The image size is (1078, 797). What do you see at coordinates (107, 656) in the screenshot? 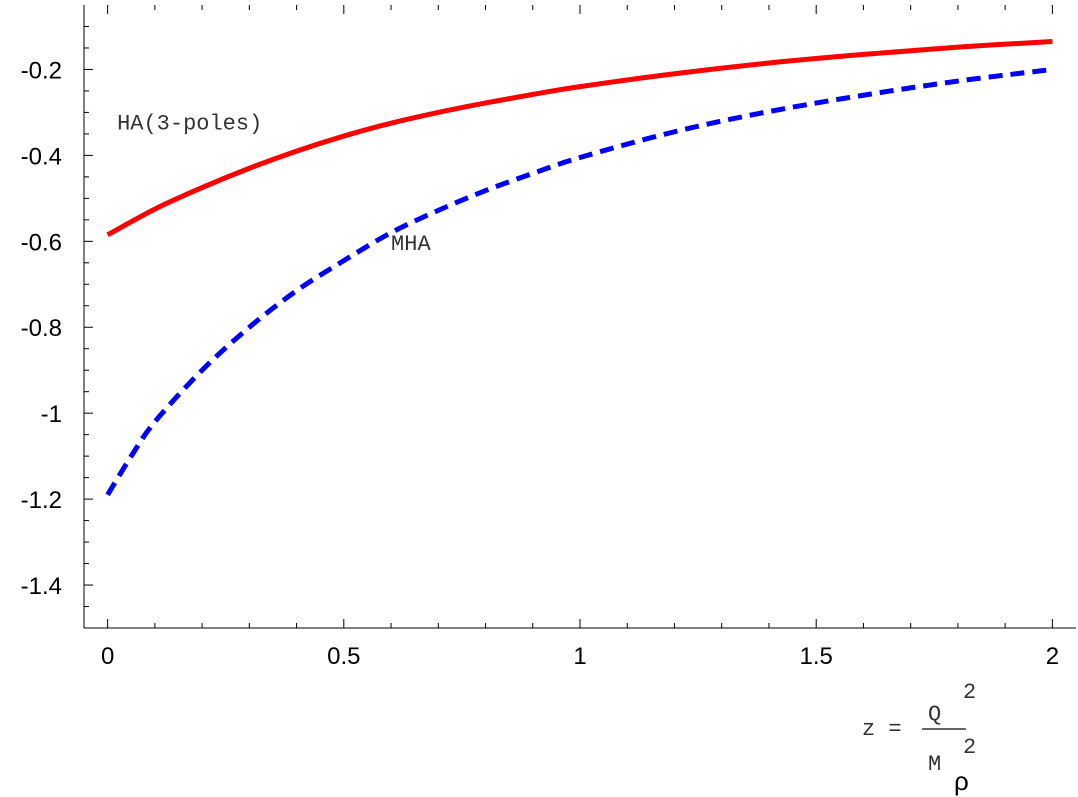
I see `x-tick-label: 0` at bounding box center [107, 656].